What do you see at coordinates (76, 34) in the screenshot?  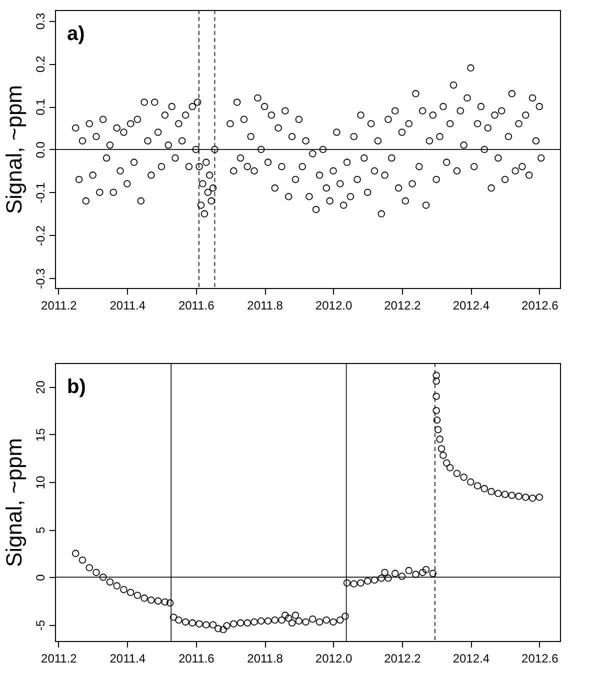 I see `annotation: a)` at bounding box center [76, 34].